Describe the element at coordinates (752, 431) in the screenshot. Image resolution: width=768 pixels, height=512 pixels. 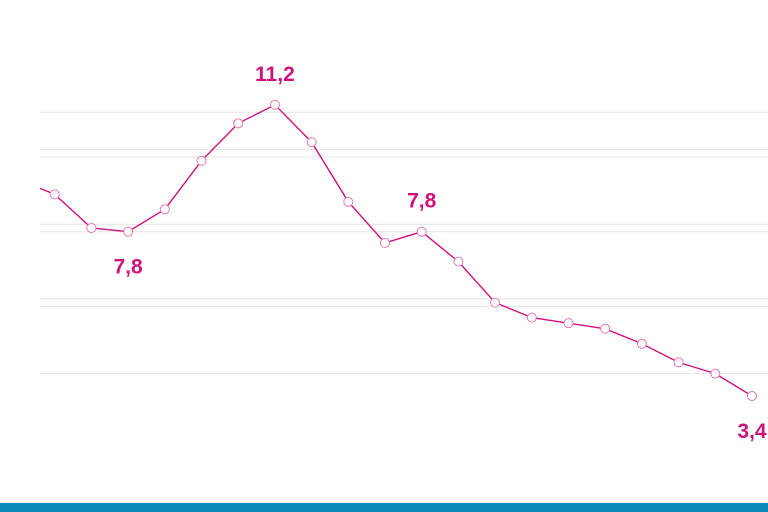
I see `data-label: 3,4` at that location.